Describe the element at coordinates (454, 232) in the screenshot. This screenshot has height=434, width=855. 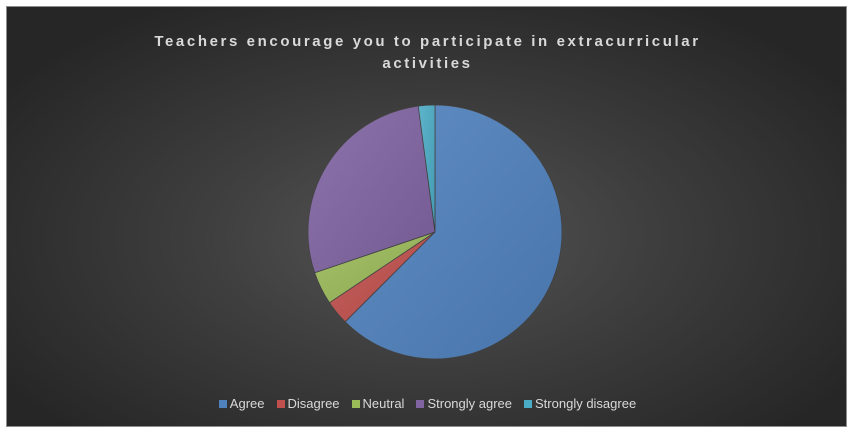
I see `pie-slice-agree-shade` at that location.